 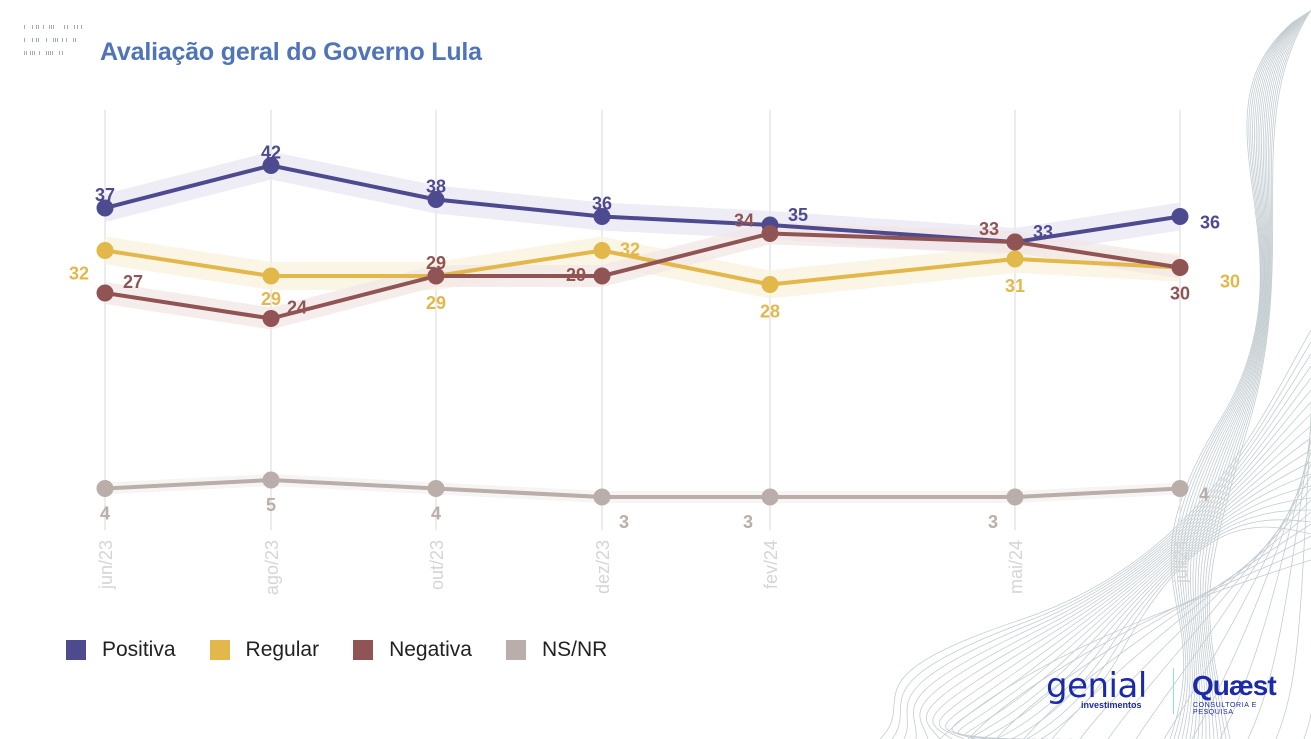 I want to click on barcode-decoration-icon, so click(x=53, y=40).